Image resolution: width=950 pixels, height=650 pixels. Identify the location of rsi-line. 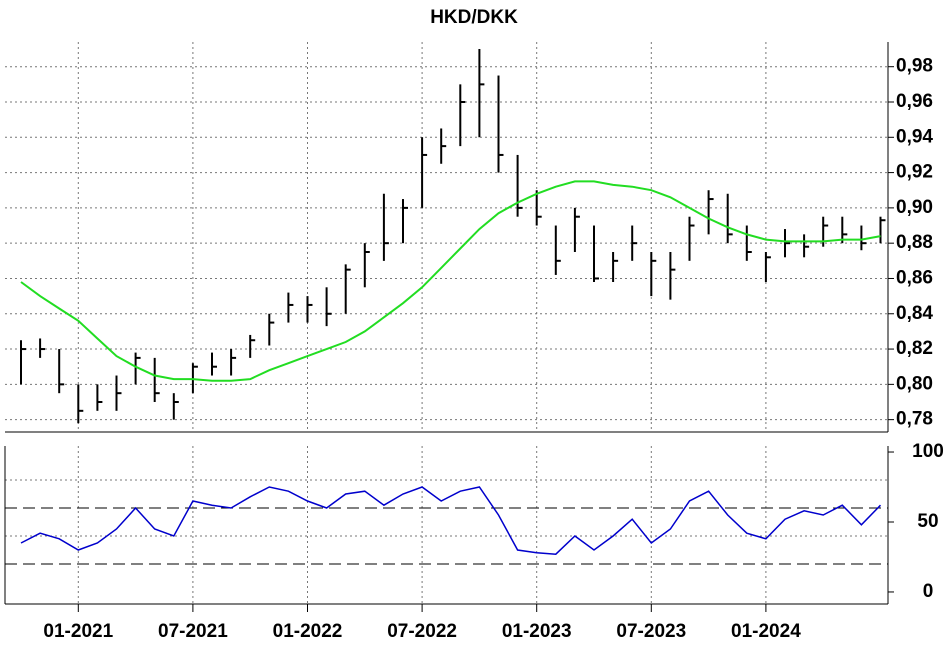
(451, 520).